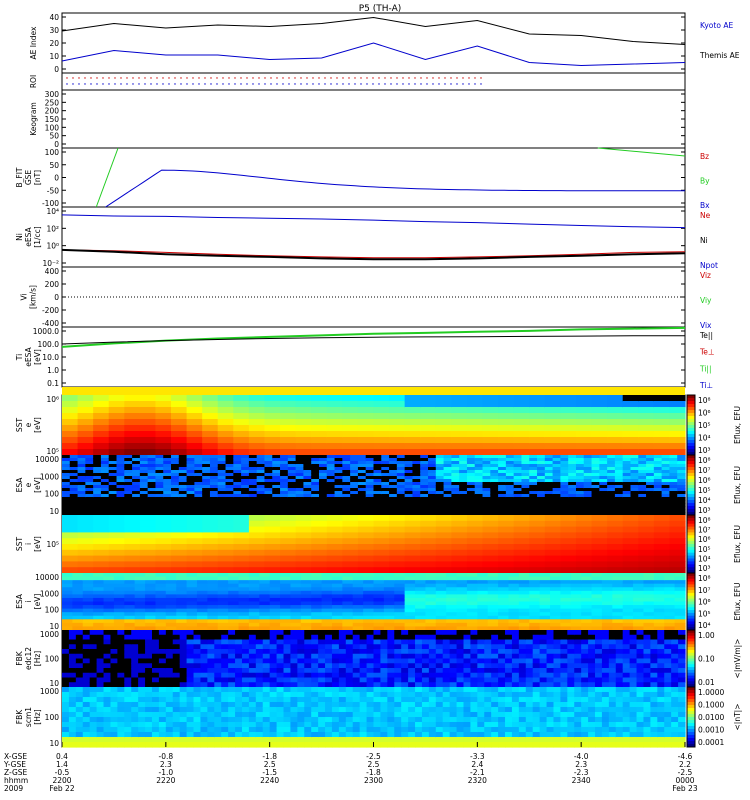 The image size is (750, 800). What do you see at coordinates (54, 511) in the screenshot?
I see `y-tick-label: 10` at bounding box center [54, 511].